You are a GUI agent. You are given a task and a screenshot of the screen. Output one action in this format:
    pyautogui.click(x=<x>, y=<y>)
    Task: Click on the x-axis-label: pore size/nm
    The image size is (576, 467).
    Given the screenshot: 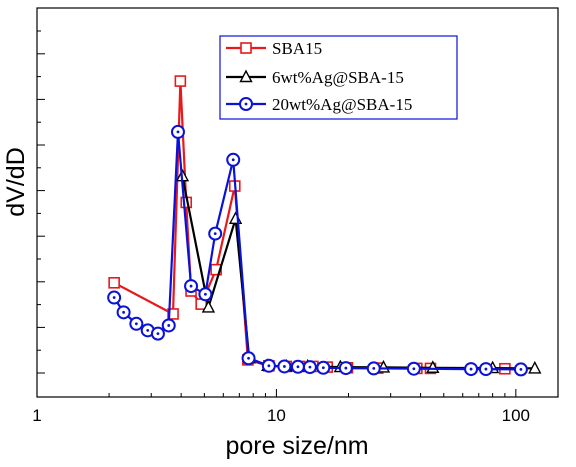 What is the action you would take?
    pyautogui.click(x=296, y=446)
    